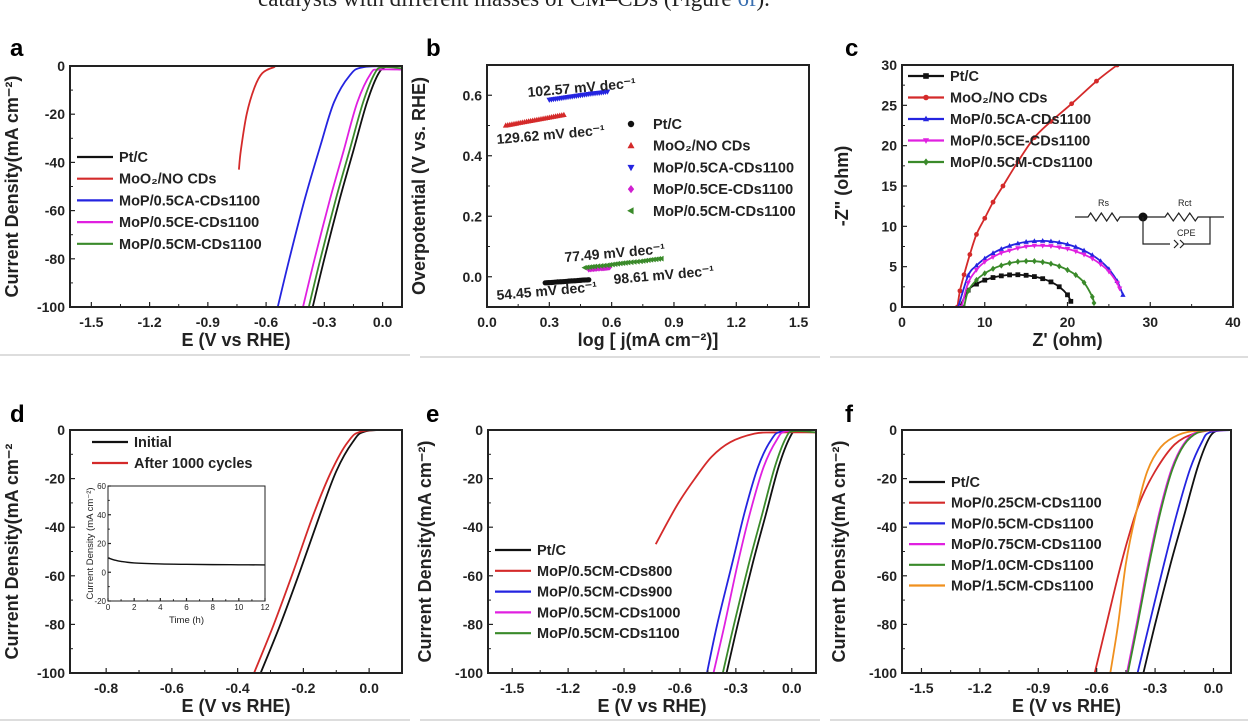  Describe the element at coordinates (168, 223) in the screenshot. I see `legend-item: MoP/0.5CE-CDs1100` at that location.